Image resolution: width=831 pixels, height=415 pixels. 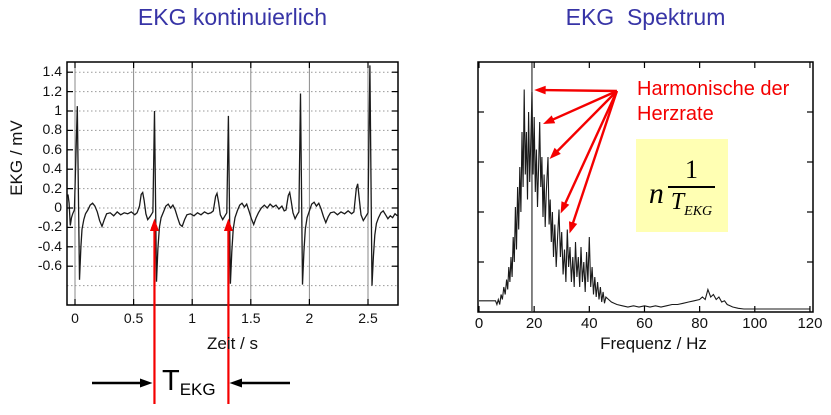 What do you see at coordinates (232, 343) in the screenshot?
I see `left-chart-xlabel: Zeit / s` at bounding box center [232, 343].